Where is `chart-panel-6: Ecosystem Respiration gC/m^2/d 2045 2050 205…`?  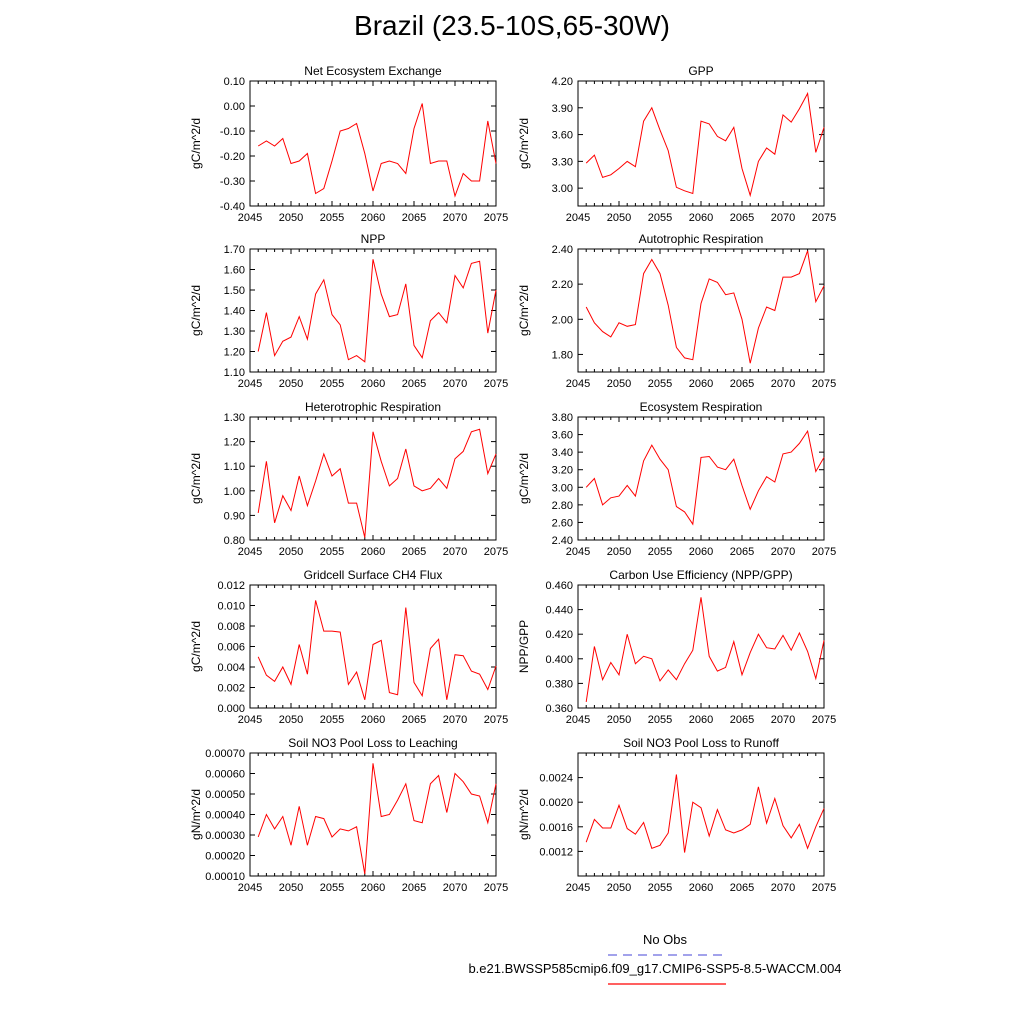 chart-panel-6: Ecosystem Respiration gC/m^2/d 2045 2050 205… is located at coordinates (676, 479).